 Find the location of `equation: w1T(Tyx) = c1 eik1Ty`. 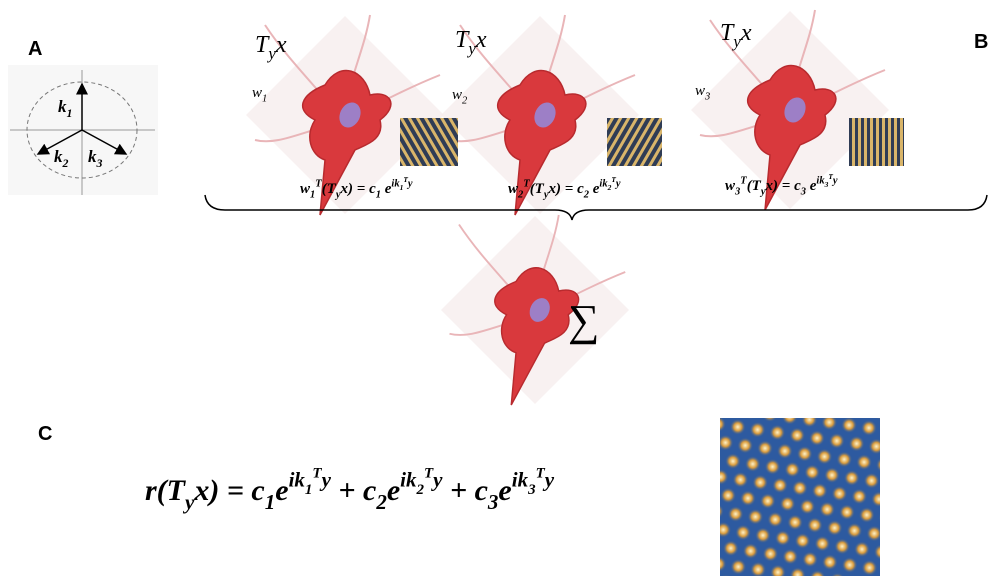

equation: w1T(Tyx) = c1 eik1Ty is located at coordinates (356, 188).